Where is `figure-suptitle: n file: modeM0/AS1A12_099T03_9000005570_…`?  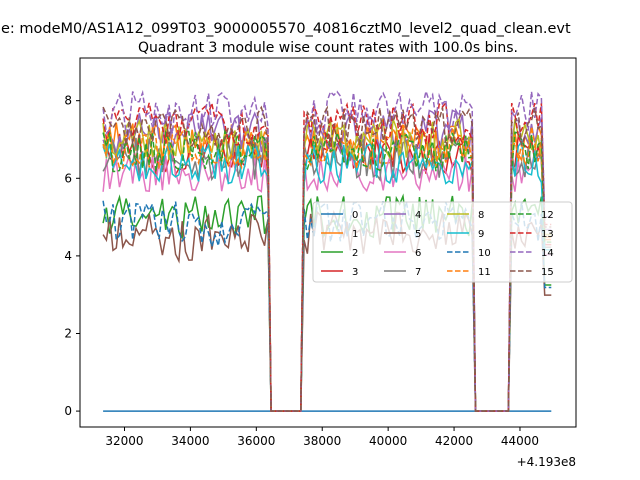 figure-suptitle: n file: modeM0/AS1A12_099T03_9000005570_… is located at coordinates (285, 29).